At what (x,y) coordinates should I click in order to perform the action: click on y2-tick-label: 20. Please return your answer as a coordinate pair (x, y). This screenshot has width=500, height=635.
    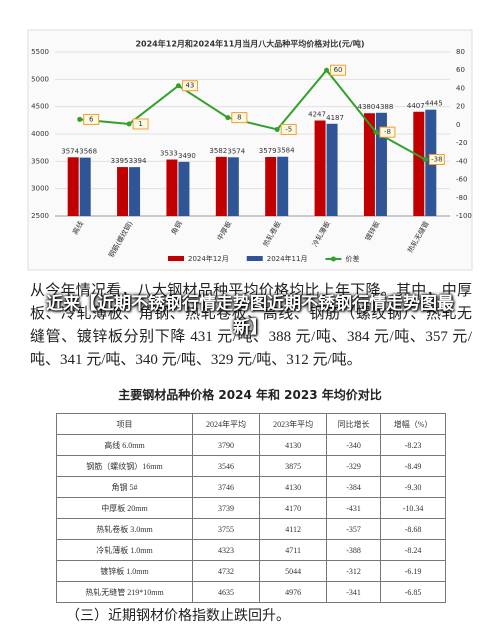
    Looking at the image, I should click on (460, 107).